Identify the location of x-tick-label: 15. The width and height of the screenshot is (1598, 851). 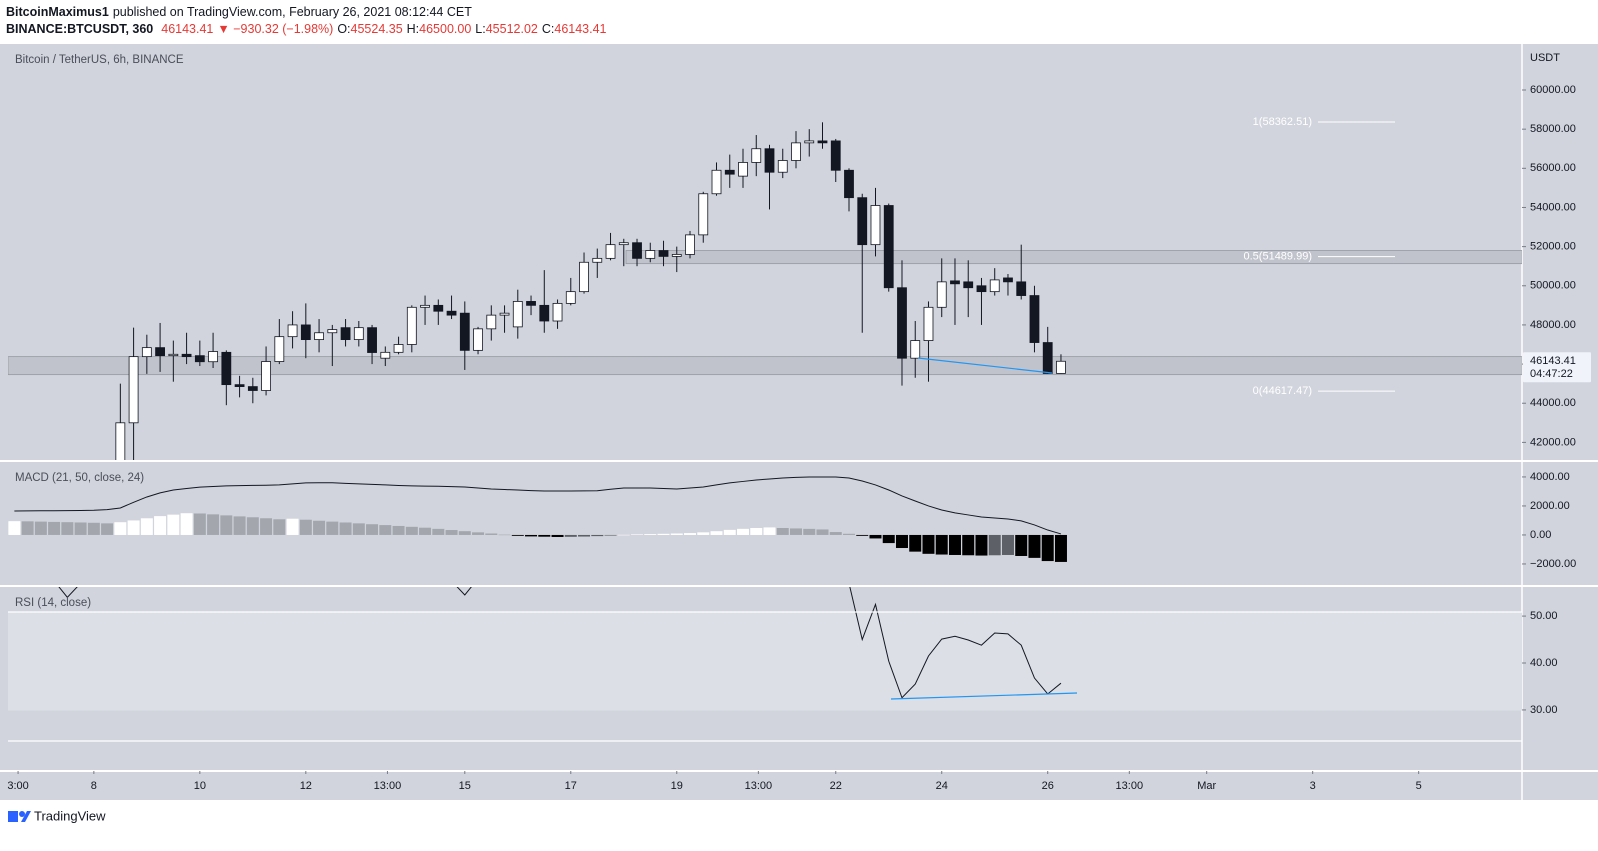
(465, 786).